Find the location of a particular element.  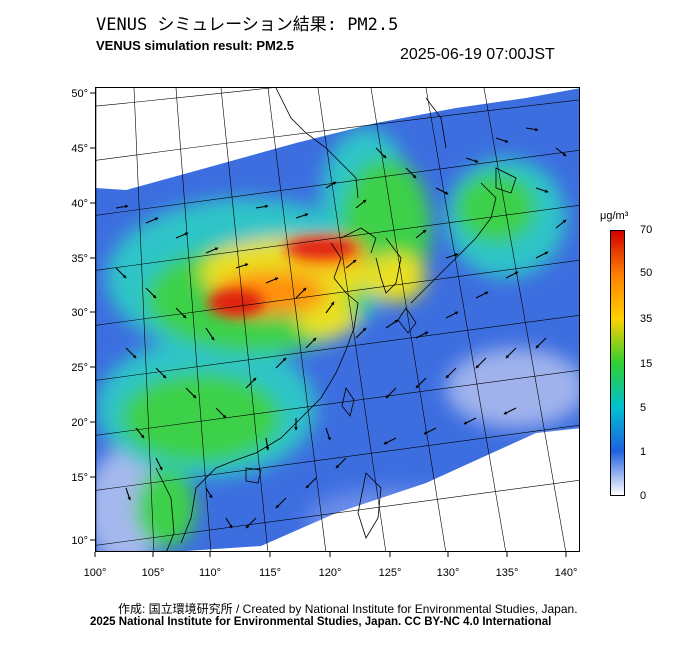

longitude-ticks is located at coordinates (330, 554).